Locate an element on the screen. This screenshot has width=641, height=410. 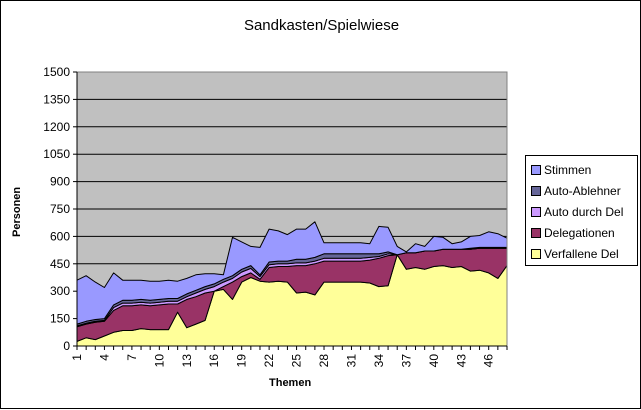
x-tick-label: 34 is located at coordinates (379, 361).